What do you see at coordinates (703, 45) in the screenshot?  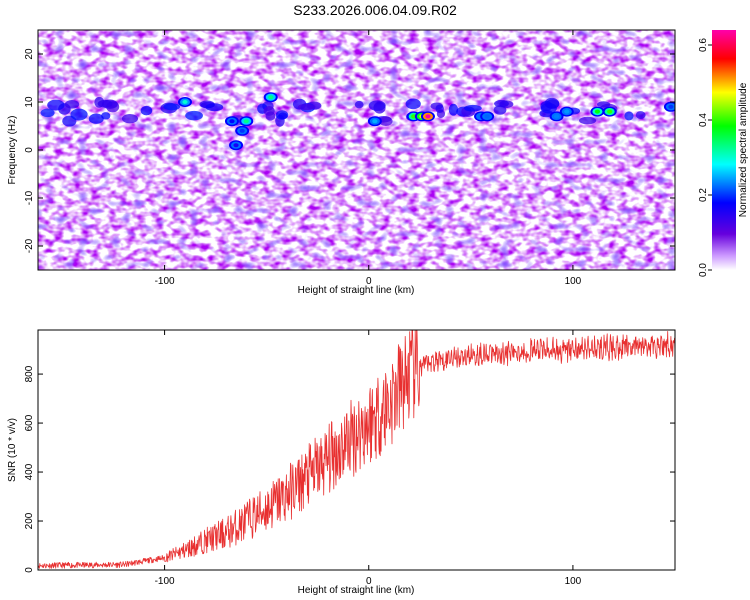 I see `colorbar-tick-label: 0.6` at bounding box center [703, 45].